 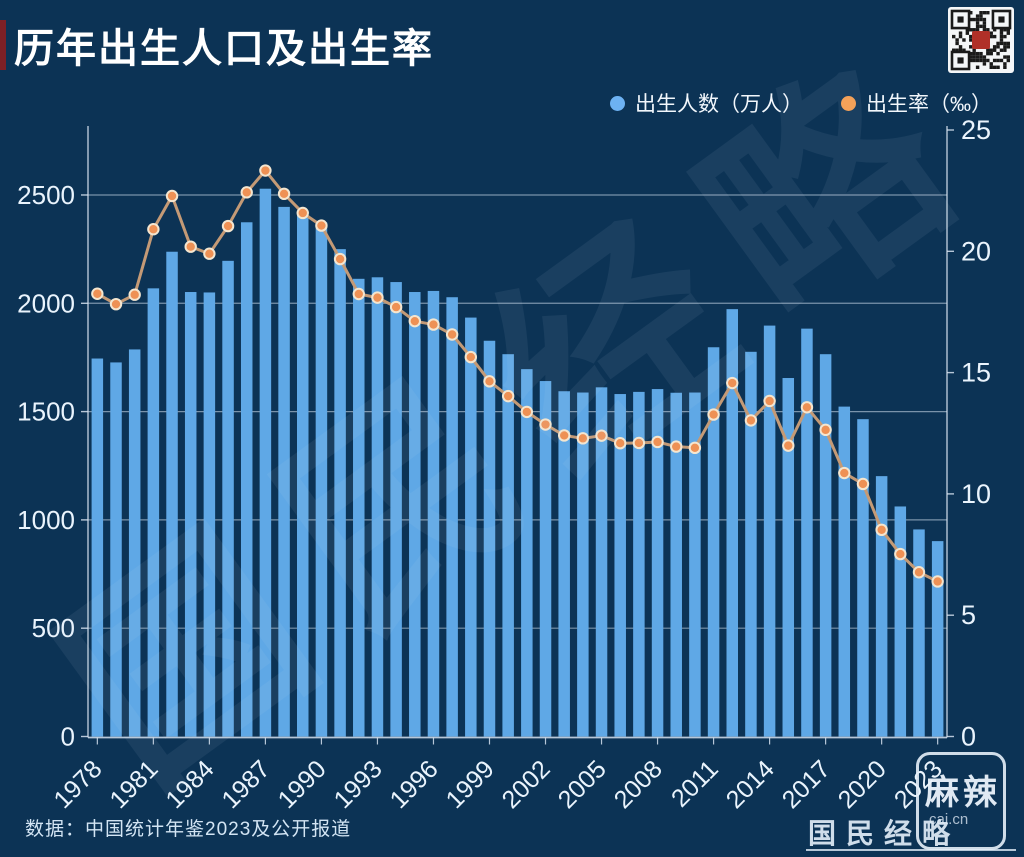 I want to click on rate-point-2007, so click(x=639, y=443).